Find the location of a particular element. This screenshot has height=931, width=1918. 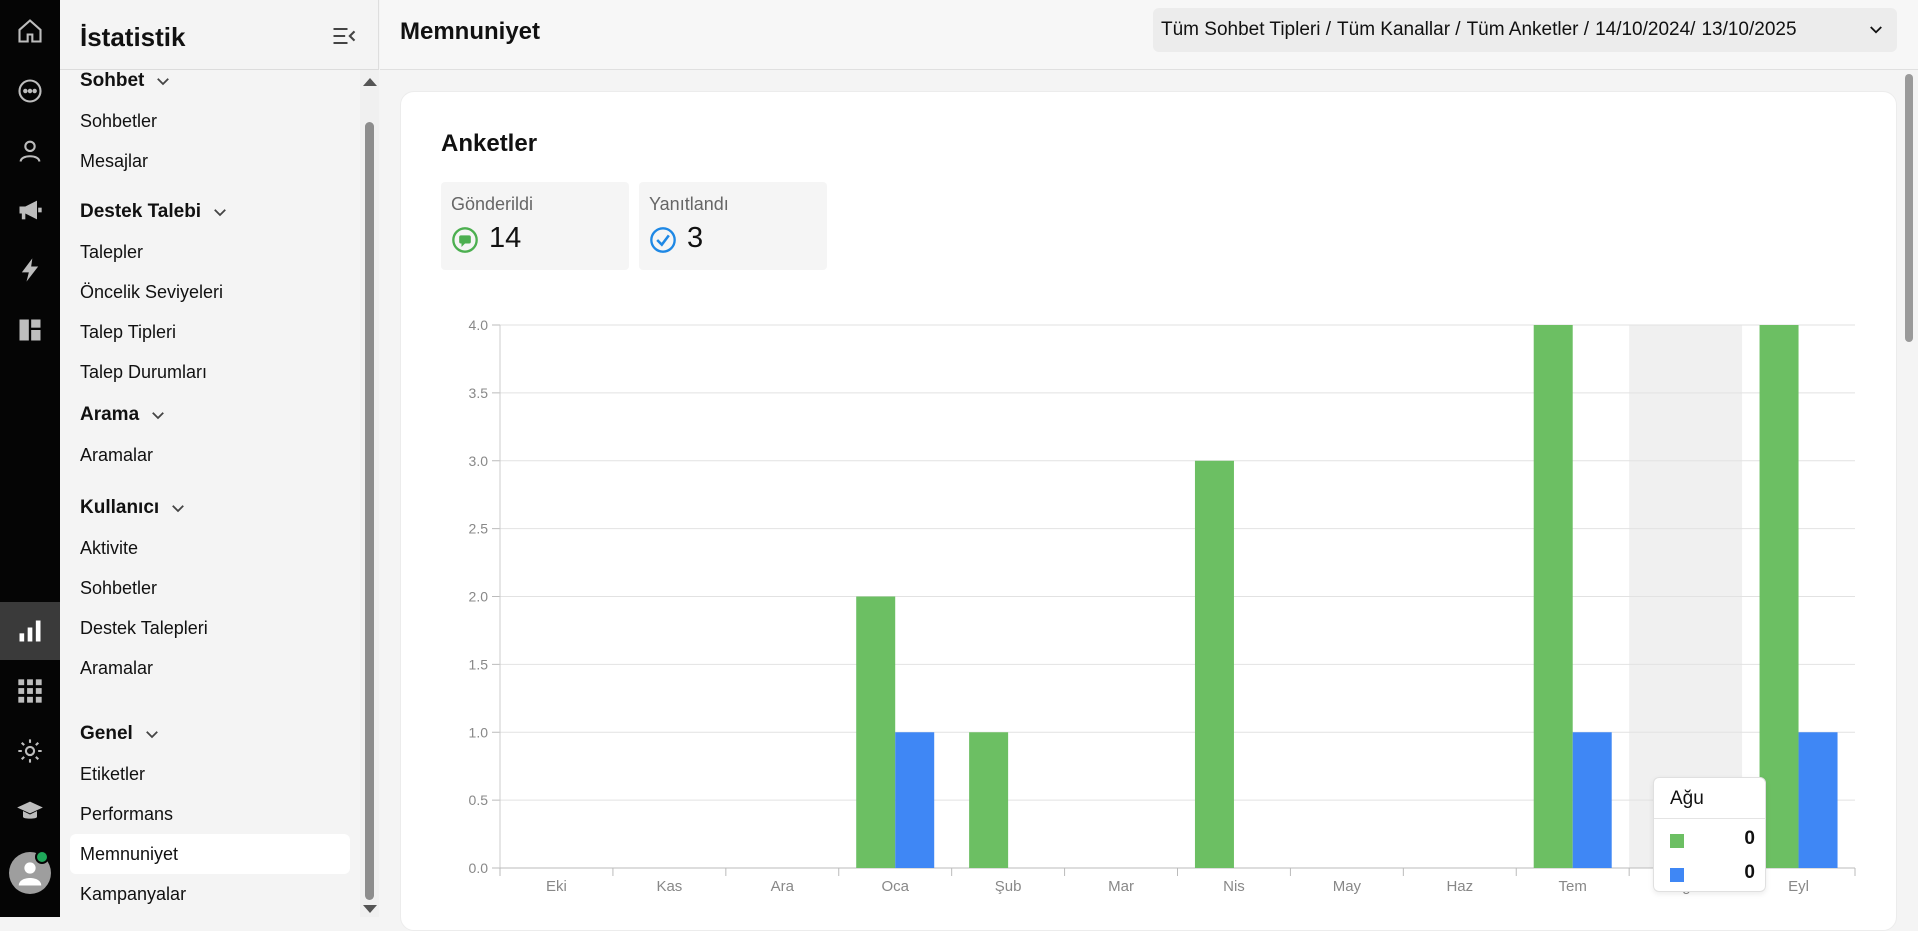

home-icon is located at coordinates (30, 31).